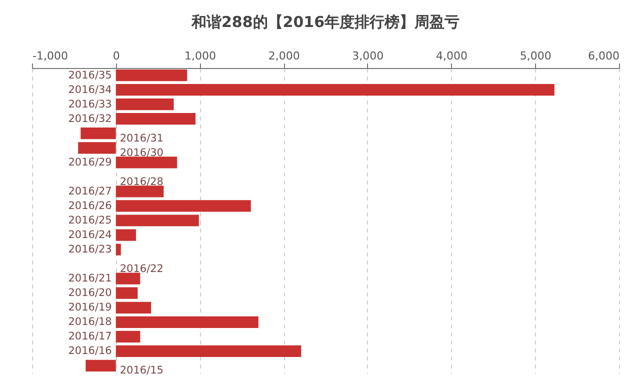  Describe the element at coordinates (142, 269) in the screenshot. I see `y-tick-label: 2016/22` at that location.